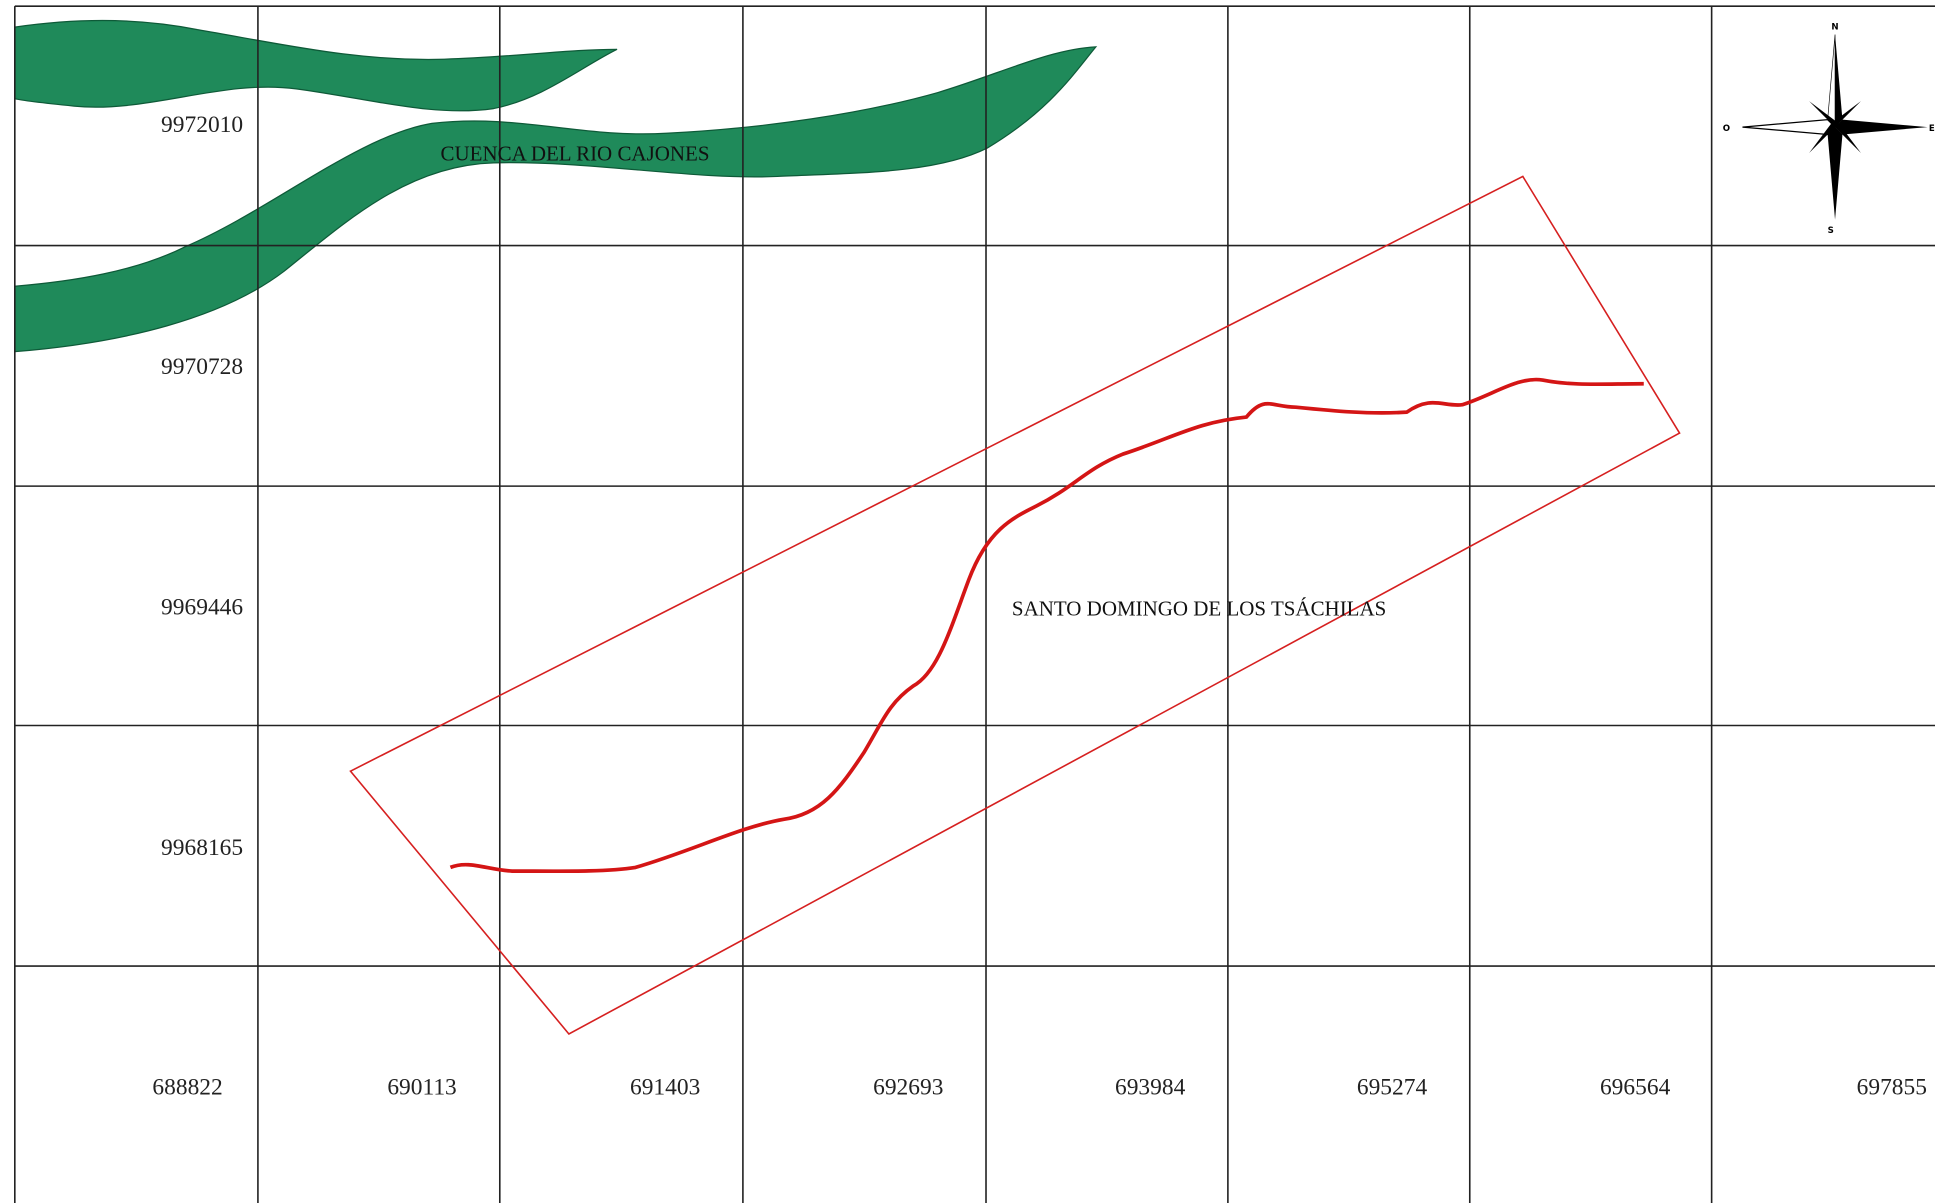  What do you see at coordinates (575, 153) in the screenshot?
I see `river-label: CUENCA DEL RIO CAJONES` at bounding box center [575, 153].